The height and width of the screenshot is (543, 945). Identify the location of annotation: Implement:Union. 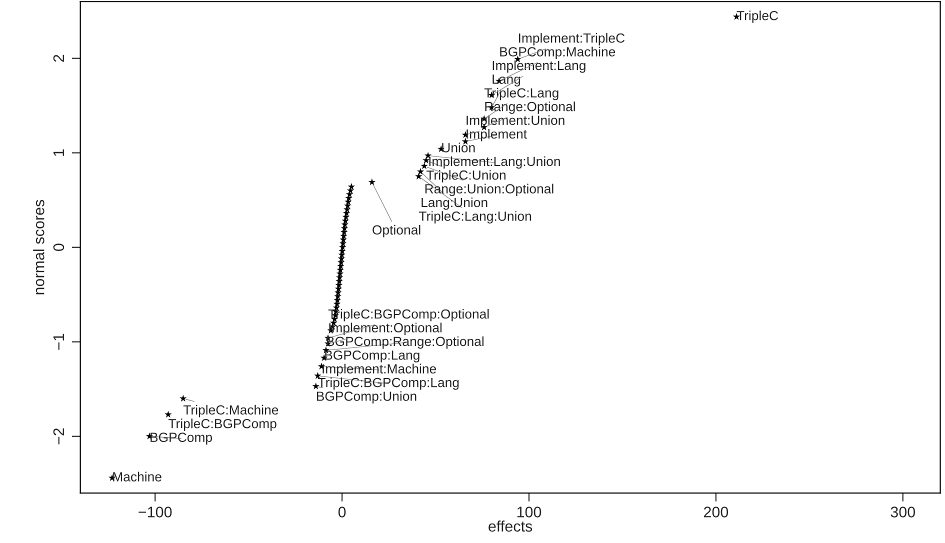
(515, 121).